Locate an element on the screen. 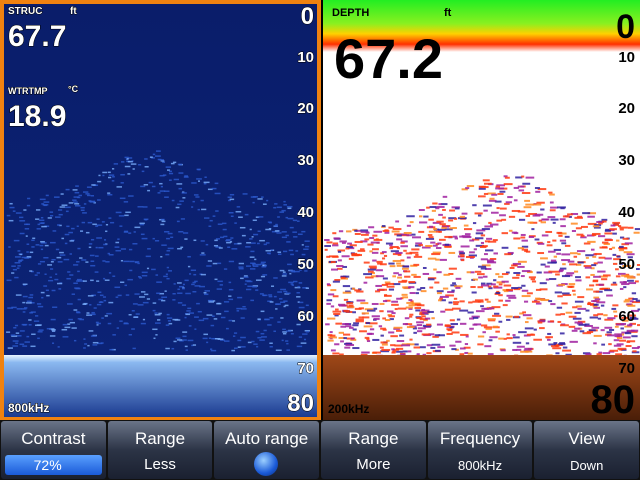 The width and height of the screenshot is (640, 480). view-button: View Down is located at coordinates (587, 450).